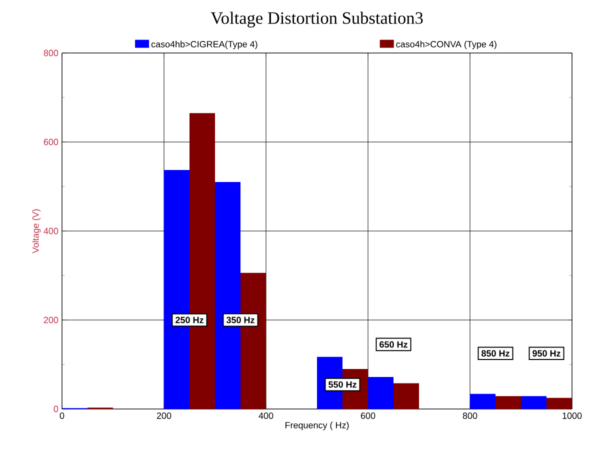 This screenshot has height=453, width=591. What do you see at coordinates (204, 45) in the screenshot?
I see `legend-label: caso4hb>CIGREA(Type 4)` at bounding box center [204, 45].